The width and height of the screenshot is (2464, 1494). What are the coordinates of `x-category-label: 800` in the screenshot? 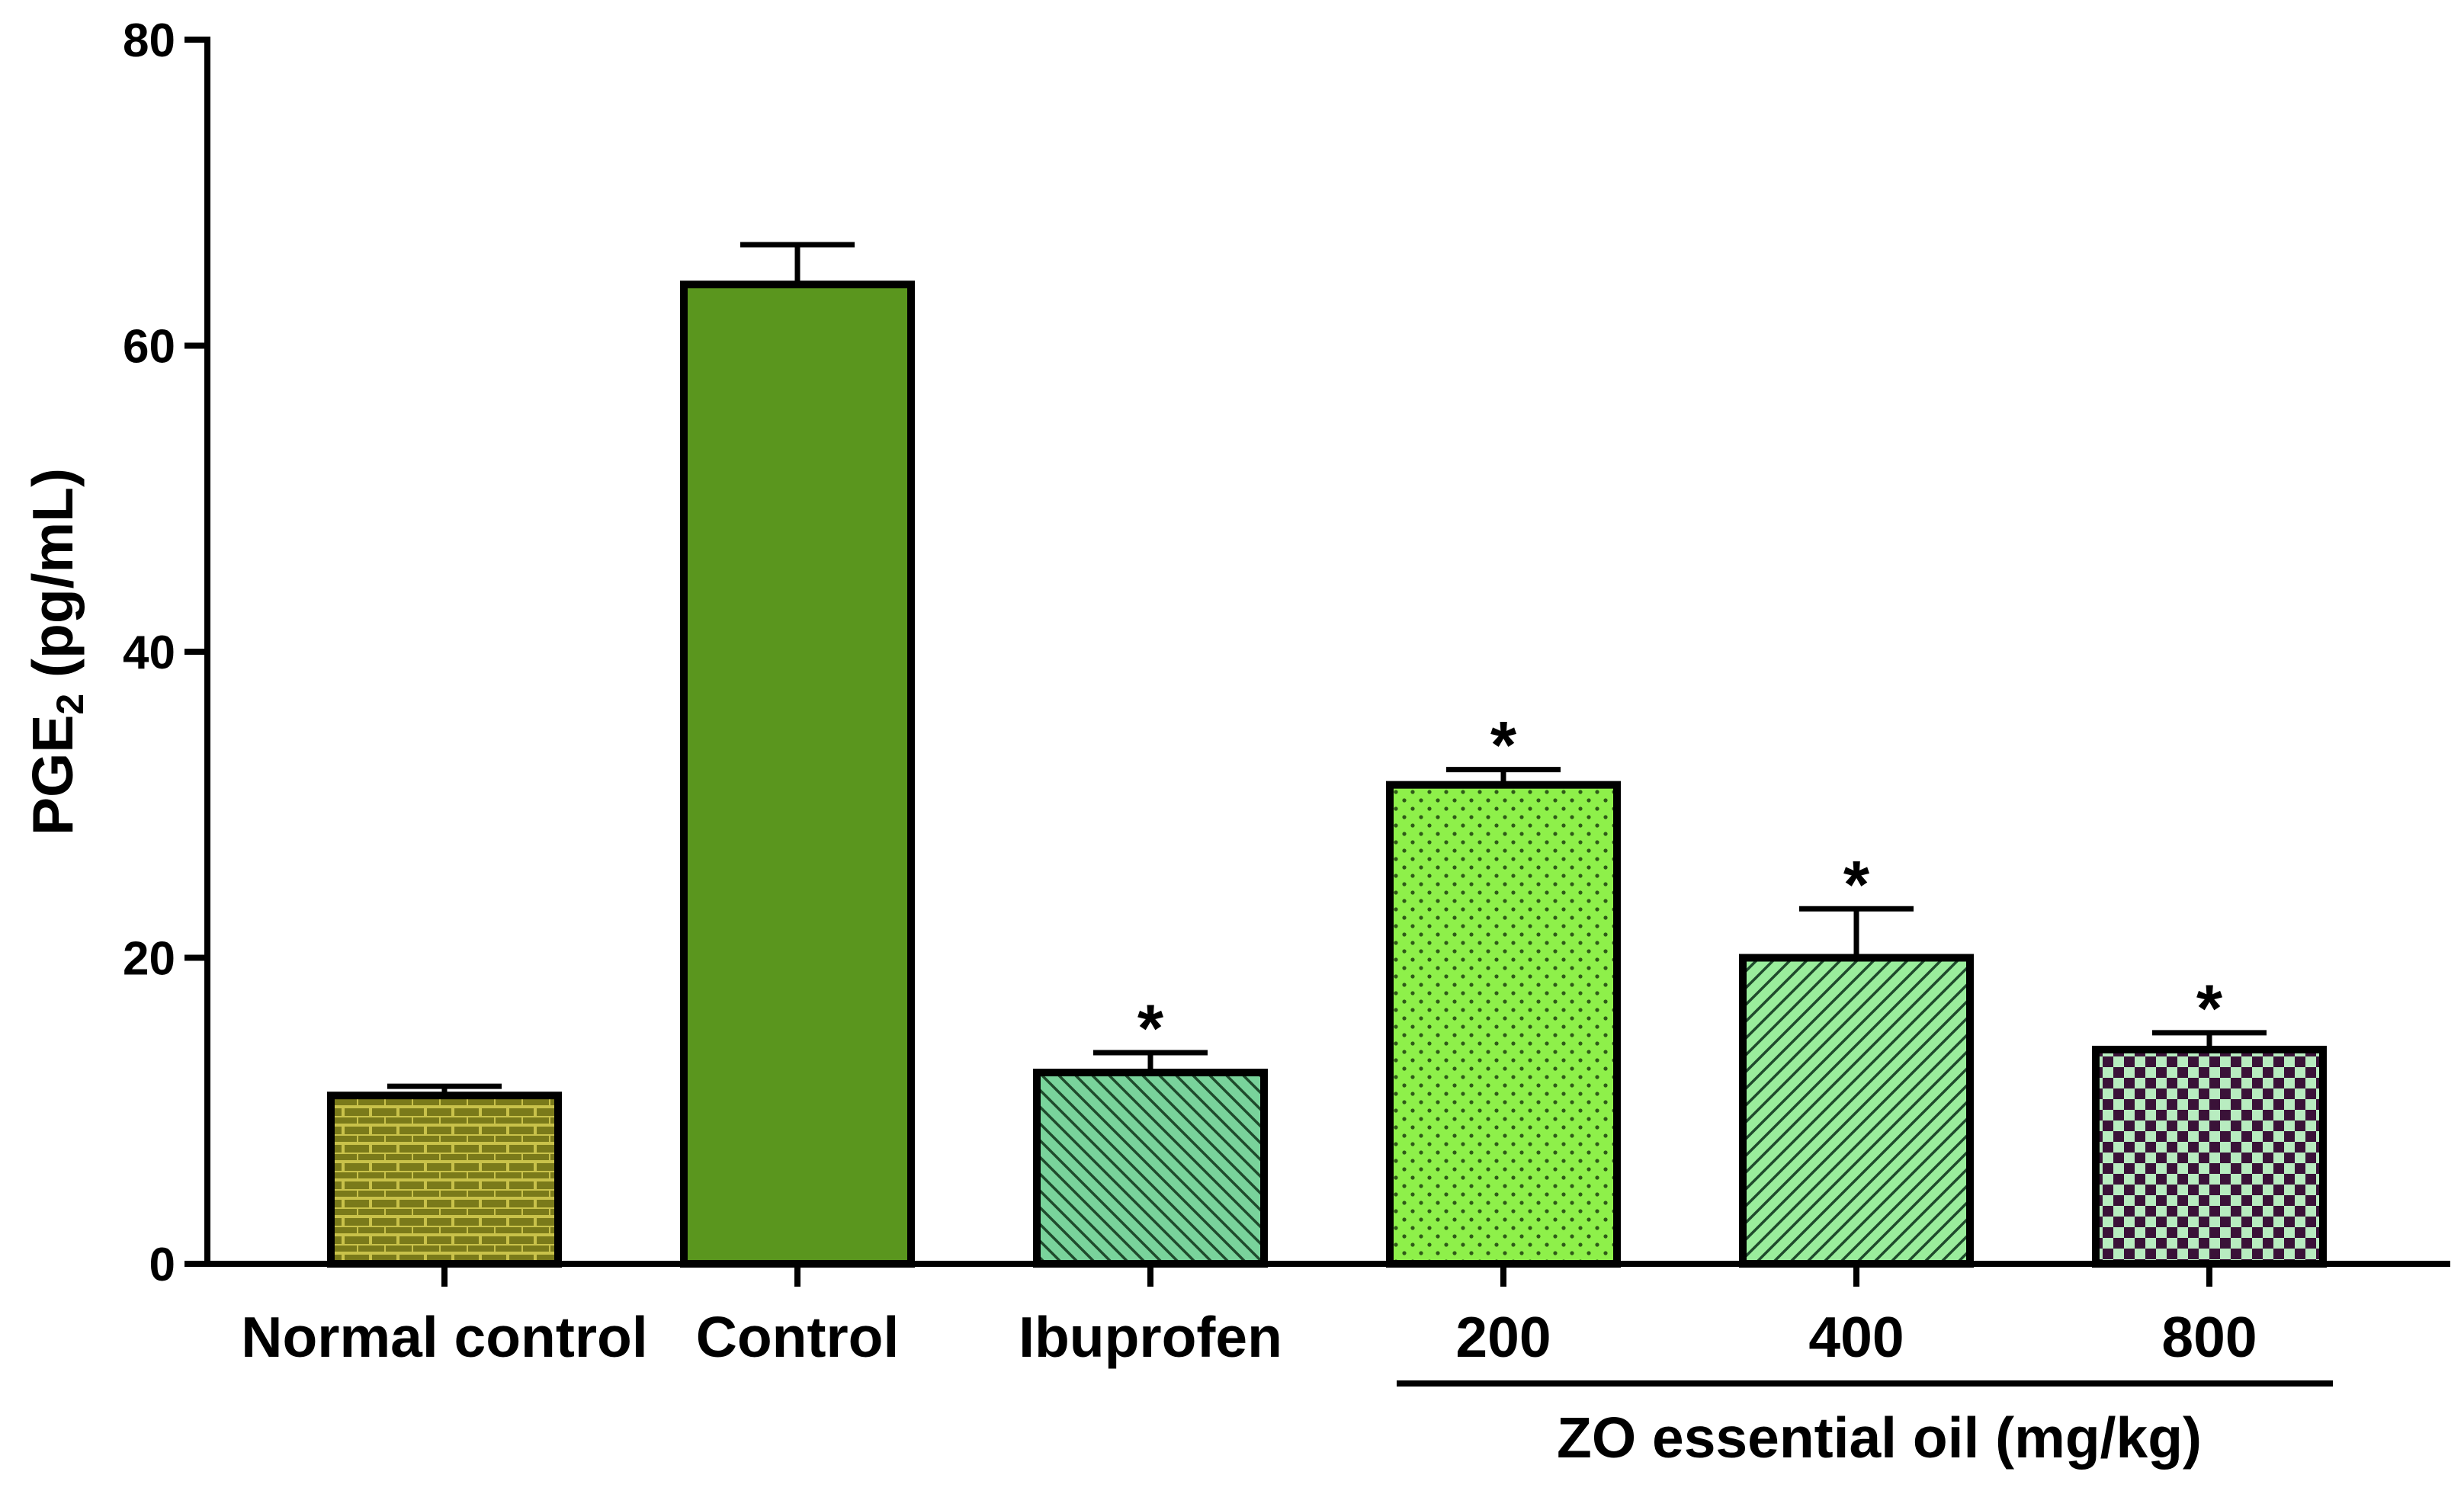 It's located at (2209, 1337).